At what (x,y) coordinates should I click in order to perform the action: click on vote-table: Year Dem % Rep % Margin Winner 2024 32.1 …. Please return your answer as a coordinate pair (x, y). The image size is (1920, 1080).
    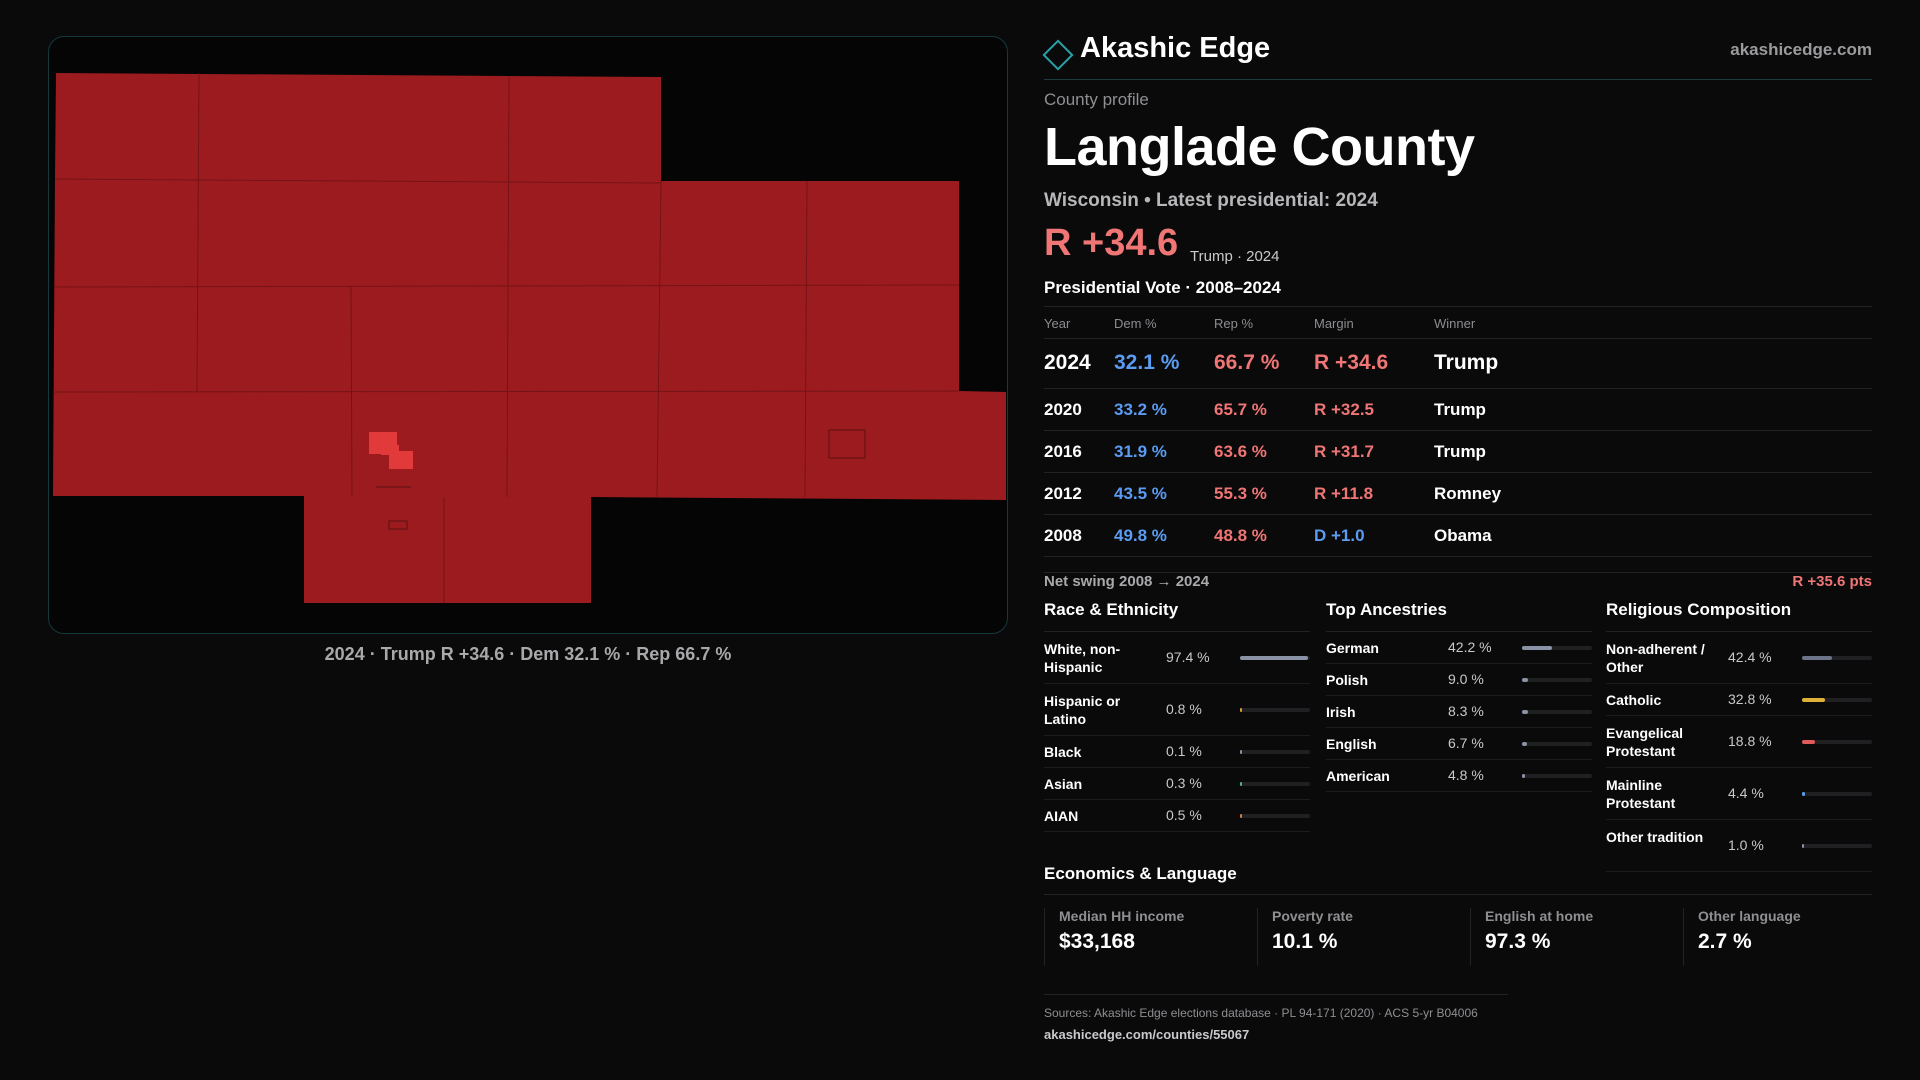
    Looking at the image, I should click on (1458, 431).